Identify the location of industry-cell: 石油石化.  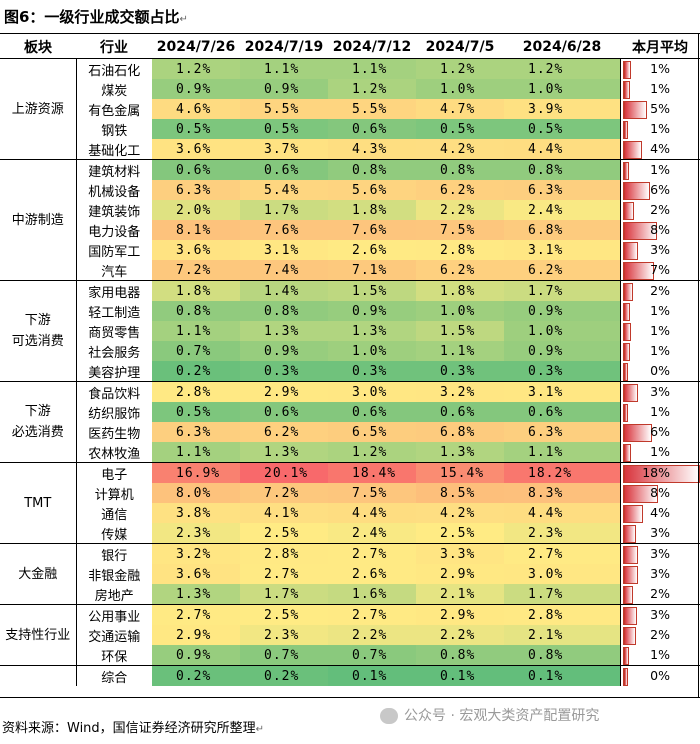
(114, 71).